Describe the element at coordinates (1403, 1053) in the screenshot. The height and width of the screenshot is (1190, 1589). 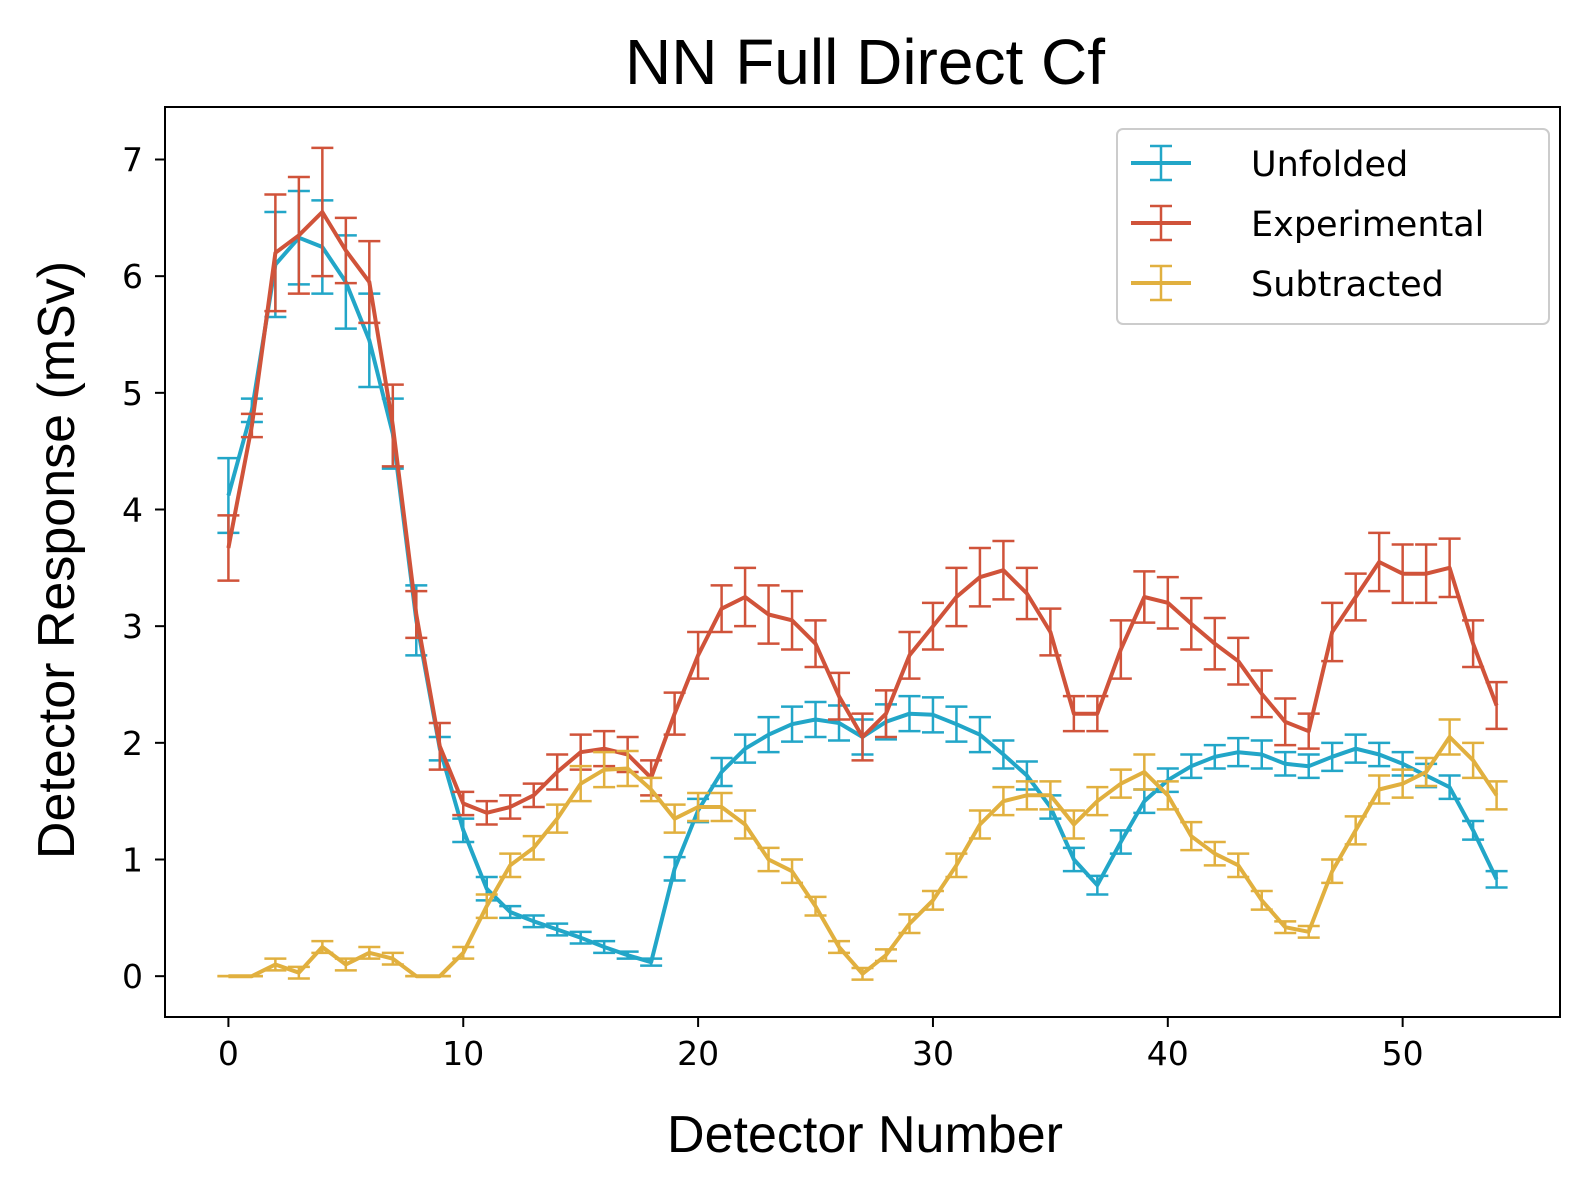
I see `x-tick-label: 50` at that location.